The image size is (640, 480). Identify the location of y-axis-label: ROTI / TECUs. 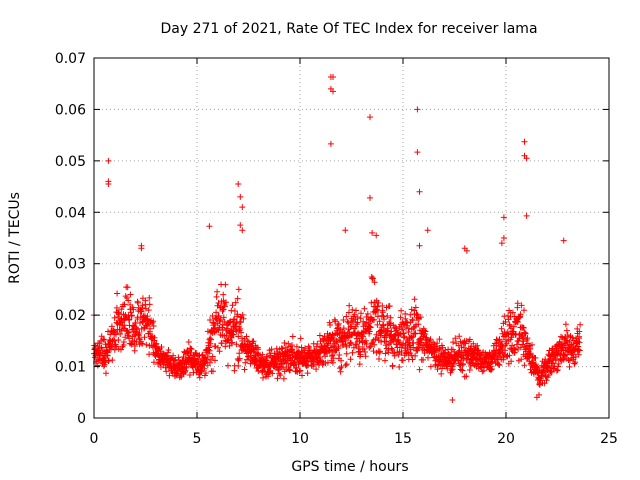
(15, 238).